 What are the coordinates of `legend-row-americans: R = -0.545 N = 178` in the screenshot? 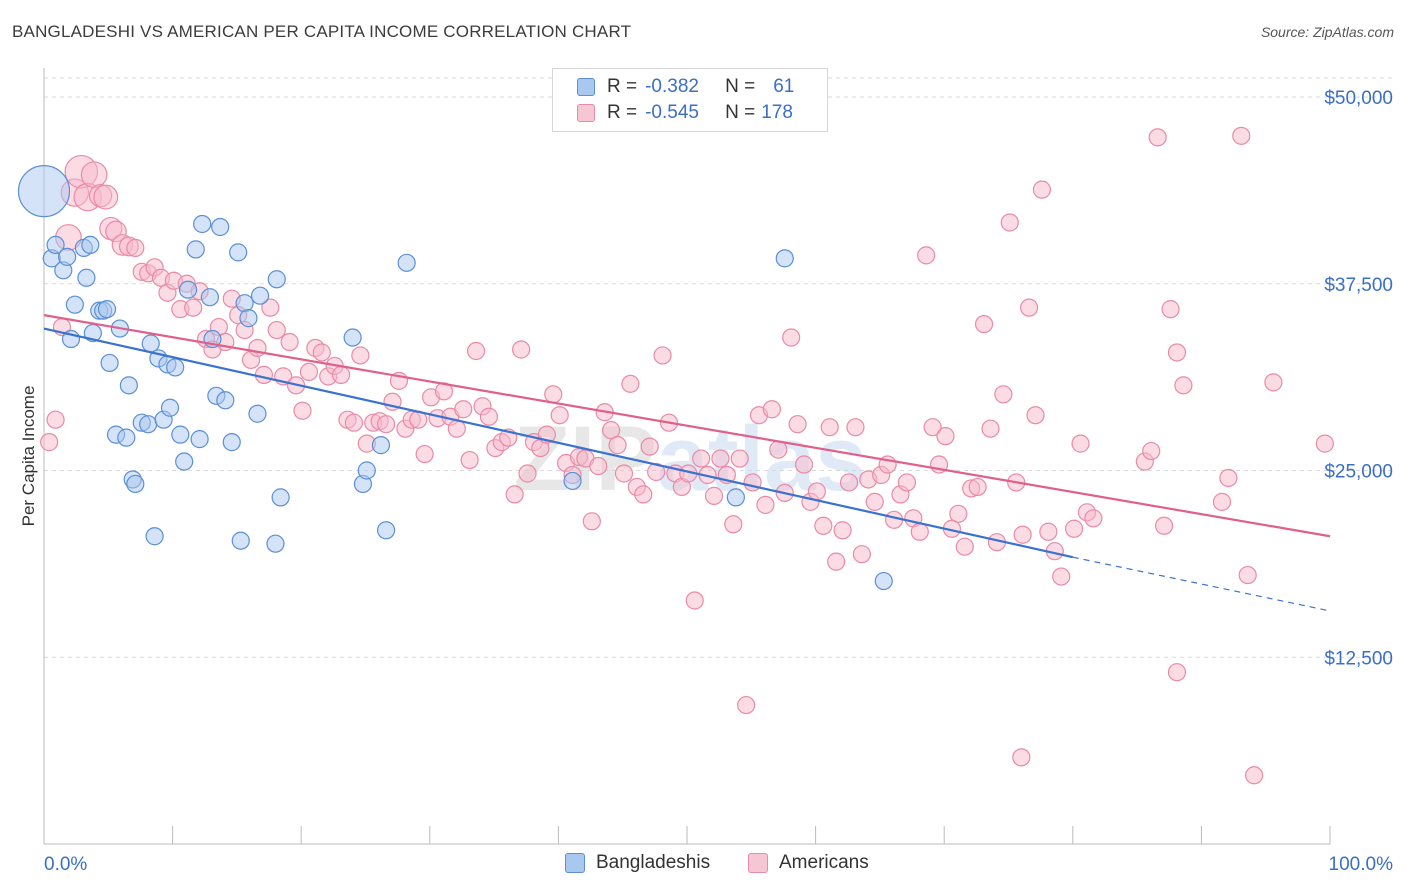 It's located at (673, 113).